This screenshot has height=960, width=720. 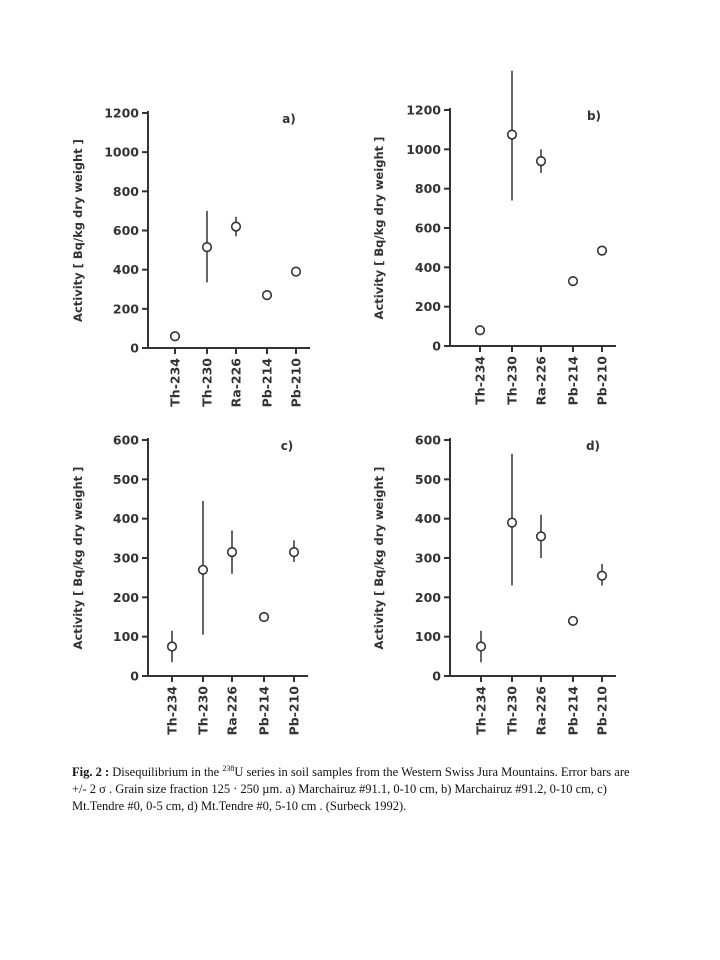 I want to click on panel-a-x-tick-label: Th-234, so click(x=175, y=382).